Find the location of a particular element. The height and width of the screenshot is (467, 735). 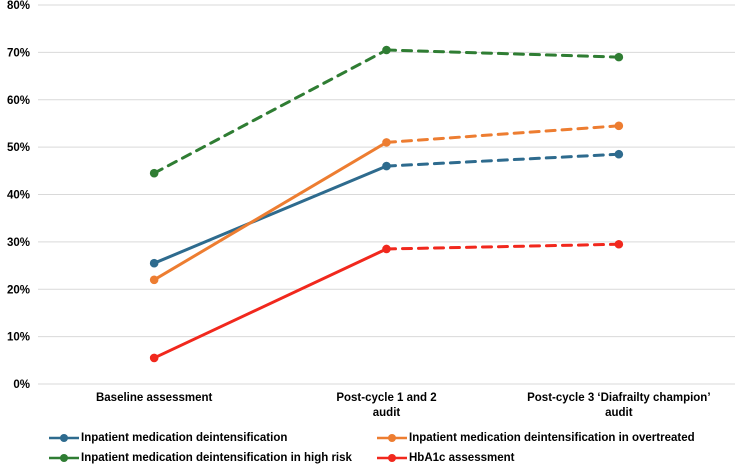

x-axis-category-label: Post-cycle 3 ‘Diafrailty champion’ audit is located at coordinates (618, 405).